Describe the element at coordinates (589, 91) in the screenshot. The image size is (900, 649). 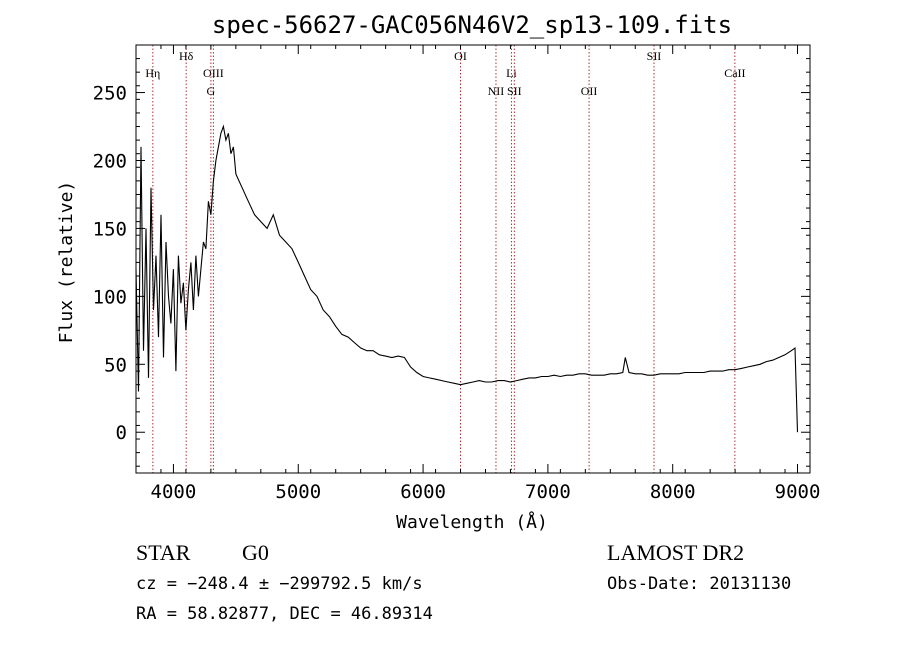
I see `spectral-line-label: OII` at that location.